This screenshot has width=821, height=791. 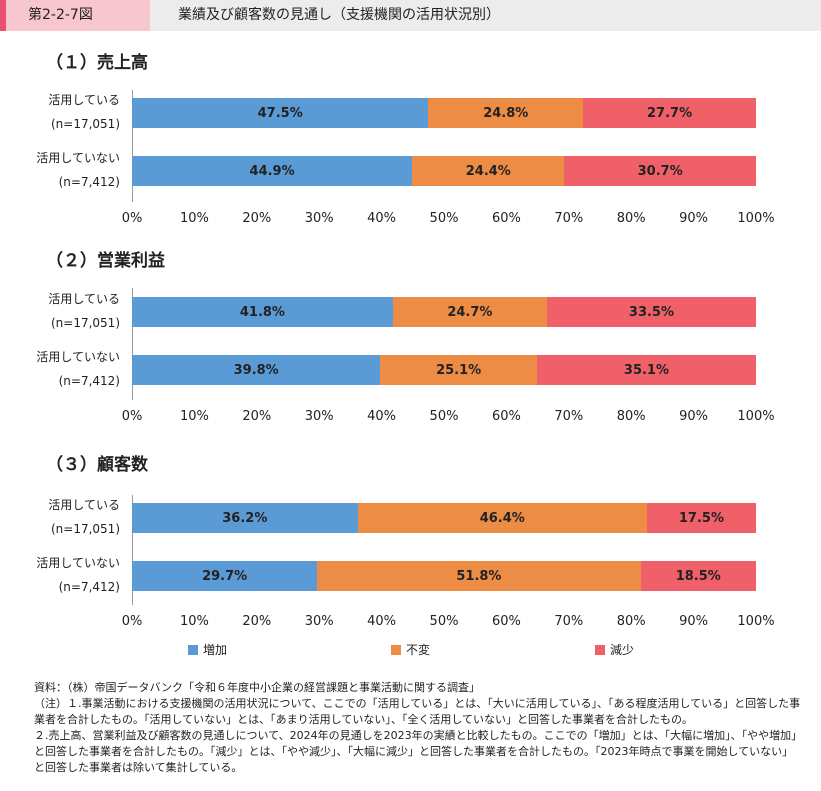 I want to click on figure-title: 業績及び顧客数の見通し（支援機関の活用状況別）, so click(x=339, y=15).